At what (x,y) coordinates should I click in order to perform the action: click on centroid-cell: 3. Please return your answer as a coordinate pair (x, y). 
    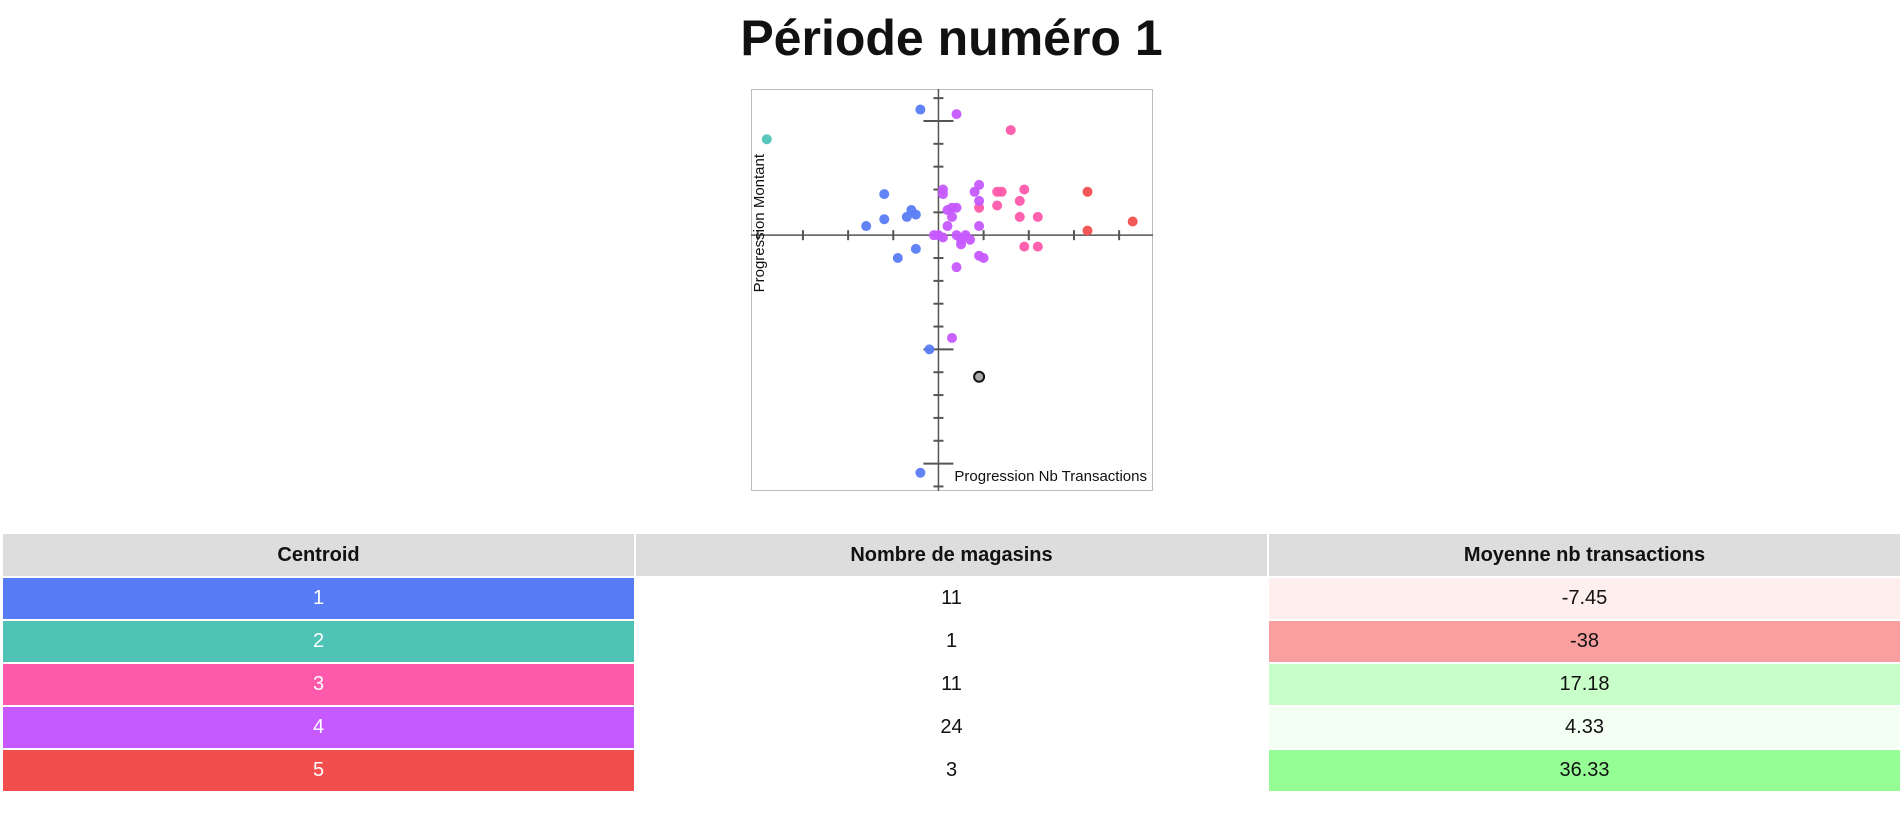
    Looking at the image, I should click on (318, 684).